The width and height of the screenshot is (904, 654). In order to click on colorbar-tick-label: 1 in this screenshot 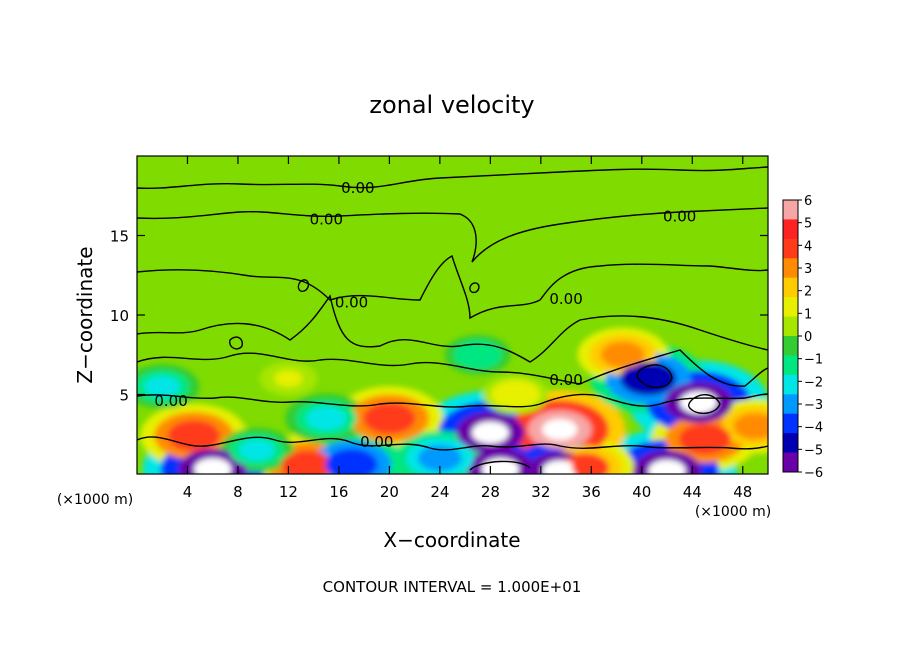, I will do `click(808, 314)`.